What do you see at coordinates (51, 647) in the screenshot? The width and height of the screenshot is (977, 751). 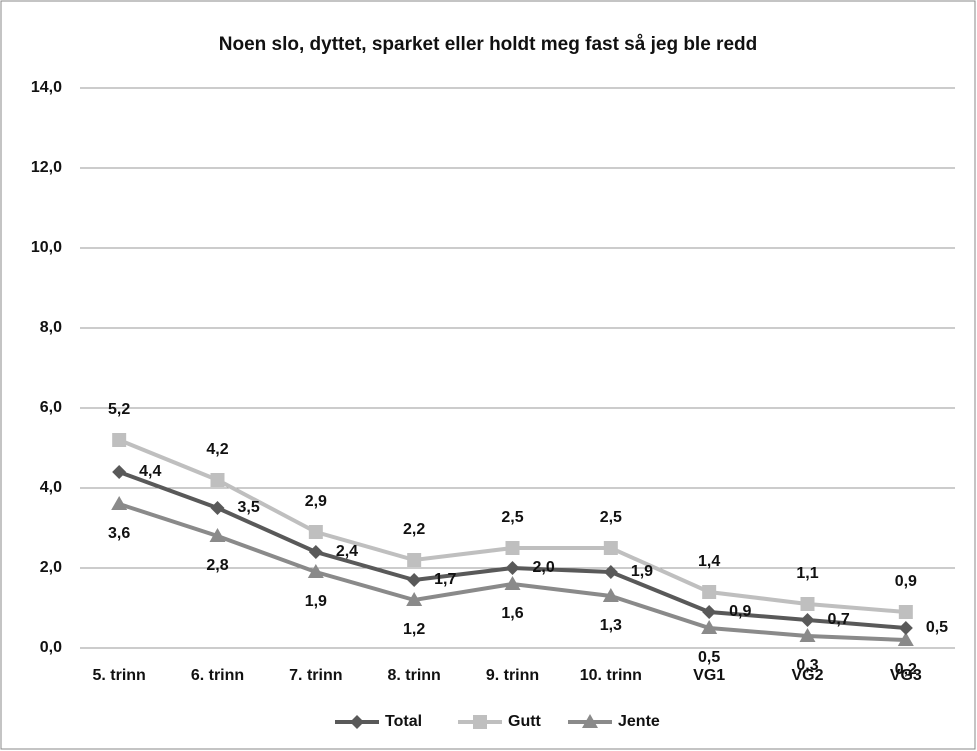 I see `y-tick-label: 0,0` at bounding box center [51, 647].